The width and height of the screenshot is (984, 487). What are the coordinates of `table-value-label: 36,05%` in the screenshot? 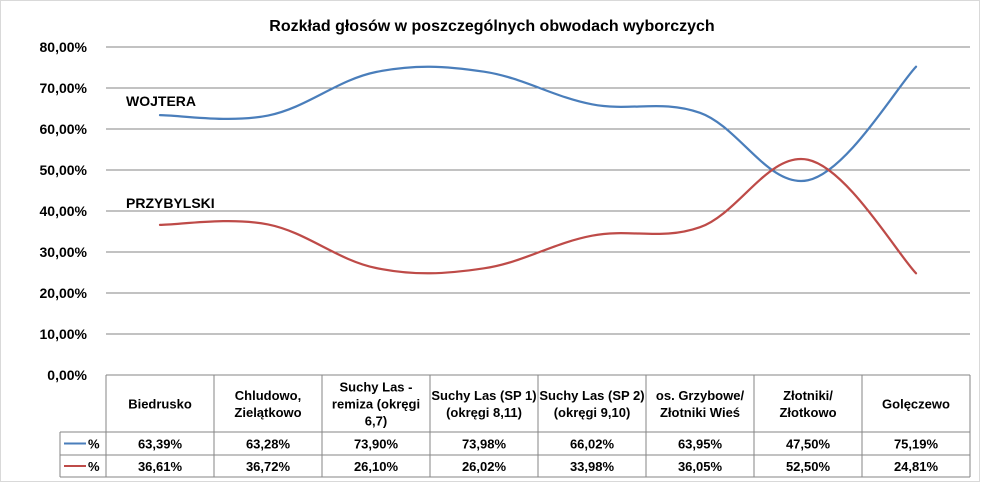 It's located at (700, 466).